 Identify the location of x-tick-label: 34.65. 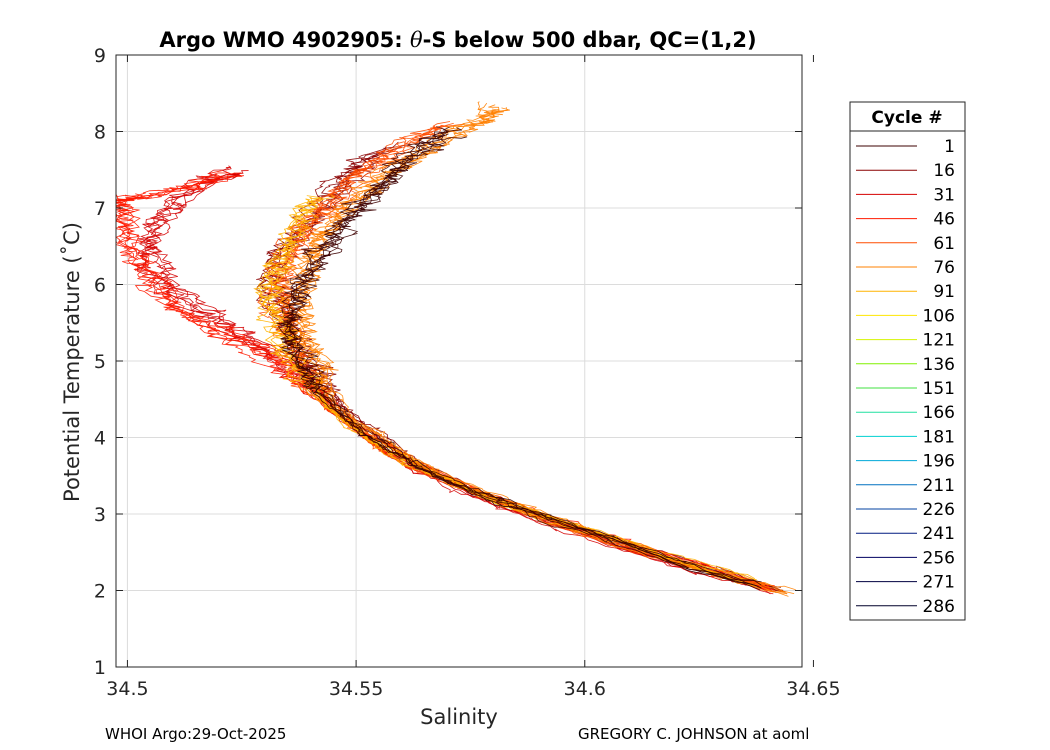
(813, 689).